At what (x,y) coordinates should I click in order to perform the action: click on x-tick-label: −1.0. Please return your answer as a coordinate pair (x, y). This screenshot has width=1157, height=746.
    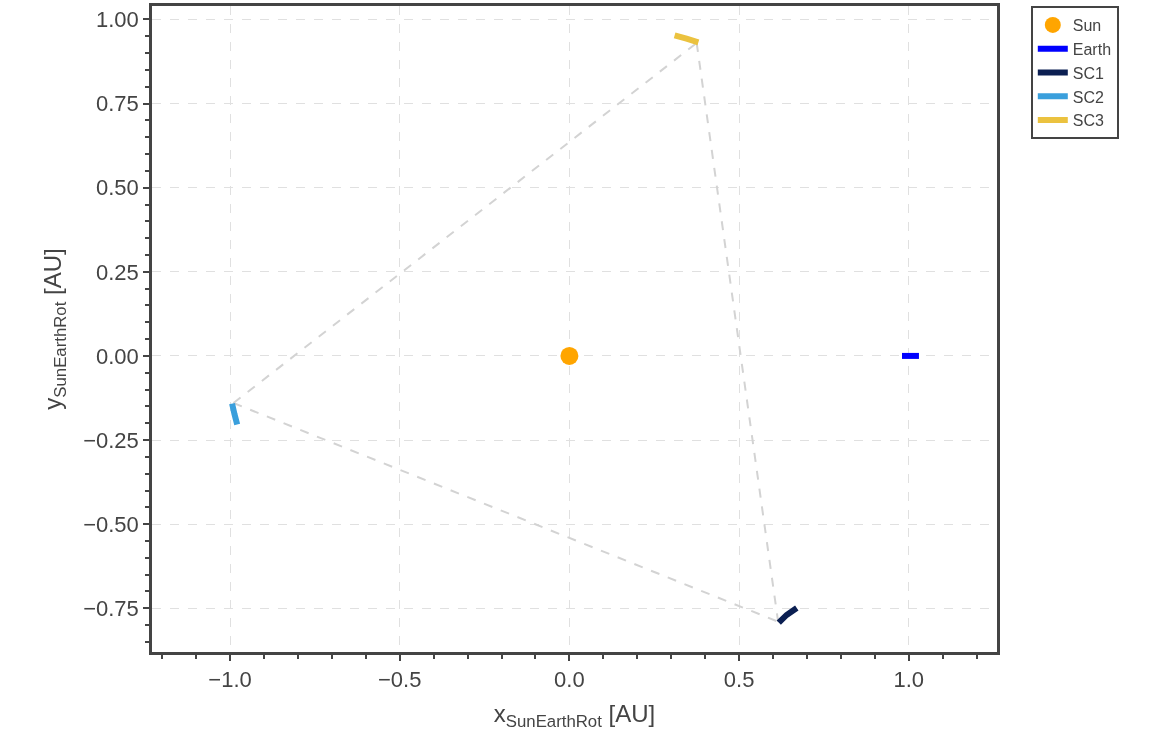
    Looking at the image, I should click on (230, 680).